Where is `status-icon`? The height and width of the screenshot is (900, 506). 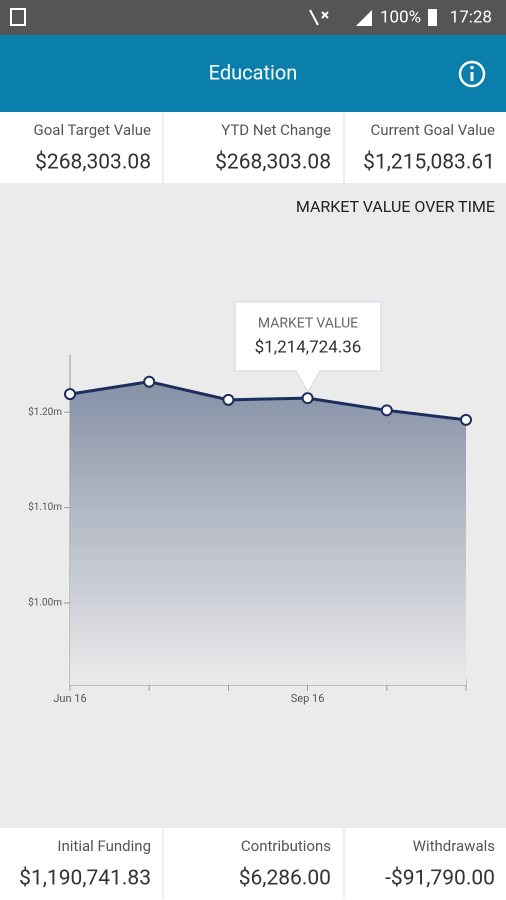 status-icon is located at coordinates (18, 17).